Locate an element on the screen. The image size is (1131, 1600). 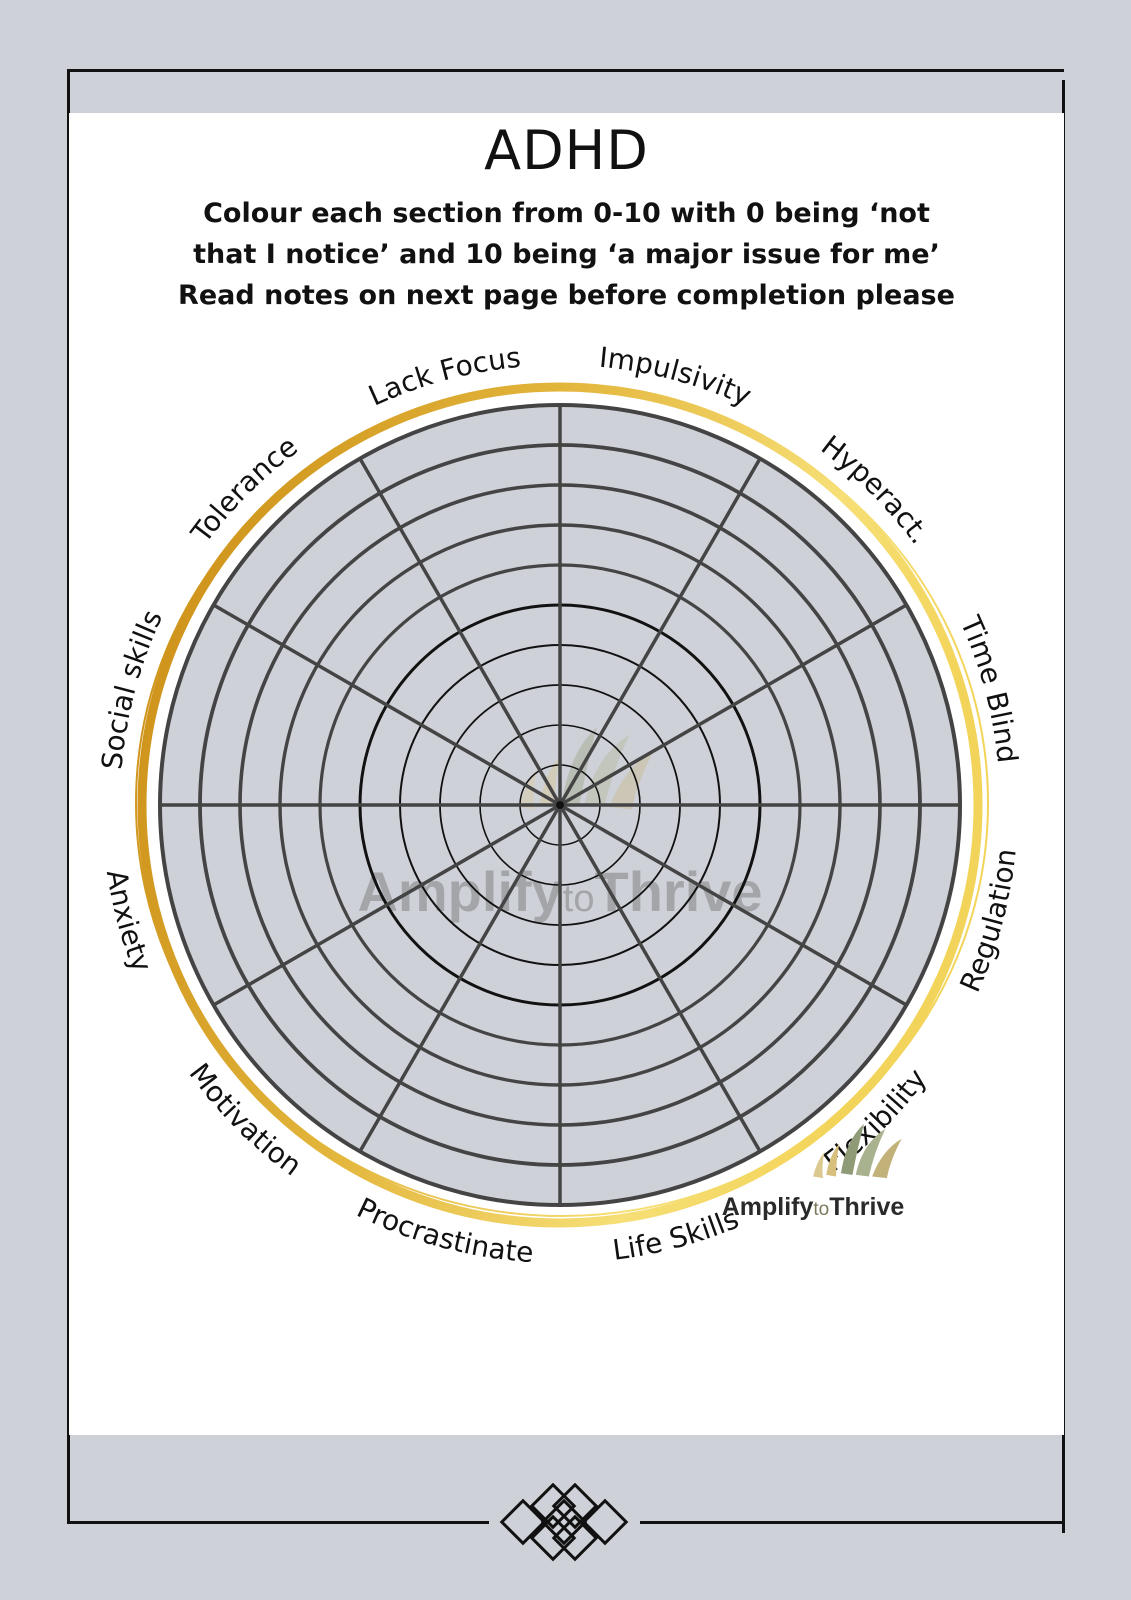
amplify-to-thrive-logo: AmplifytoThrive is located at coordinates (813, 1178).